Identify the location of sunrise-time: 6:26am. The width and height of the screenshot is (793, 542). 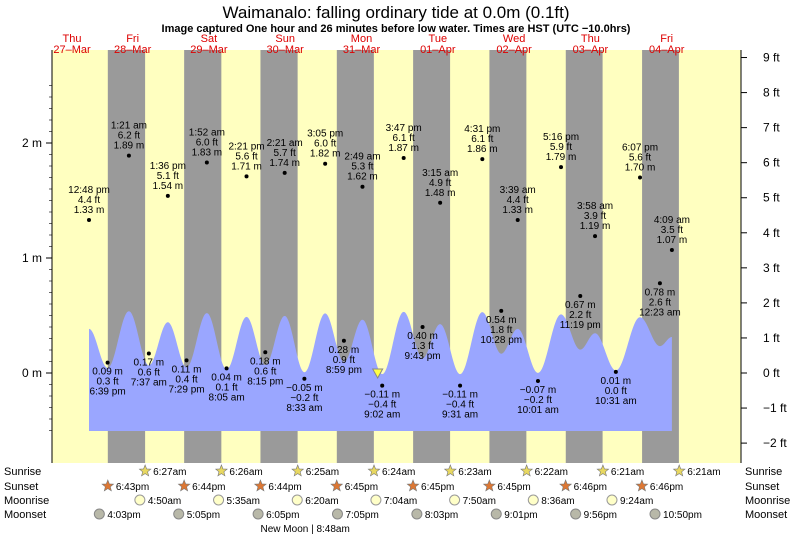
(245, 472).